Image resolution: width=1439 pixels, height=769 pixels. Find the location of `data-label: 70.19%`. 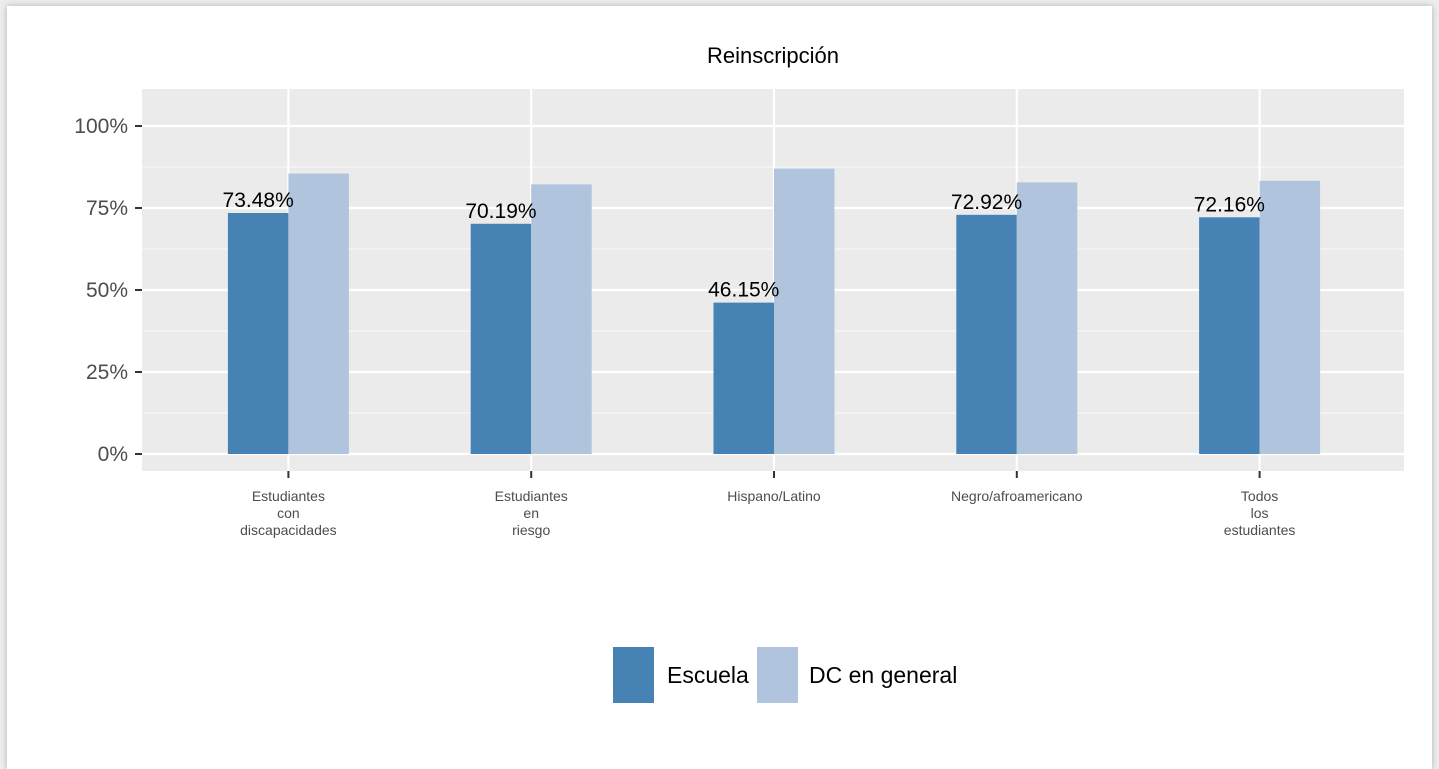

data-label: 70.19% is located at coordinates (500, 211).